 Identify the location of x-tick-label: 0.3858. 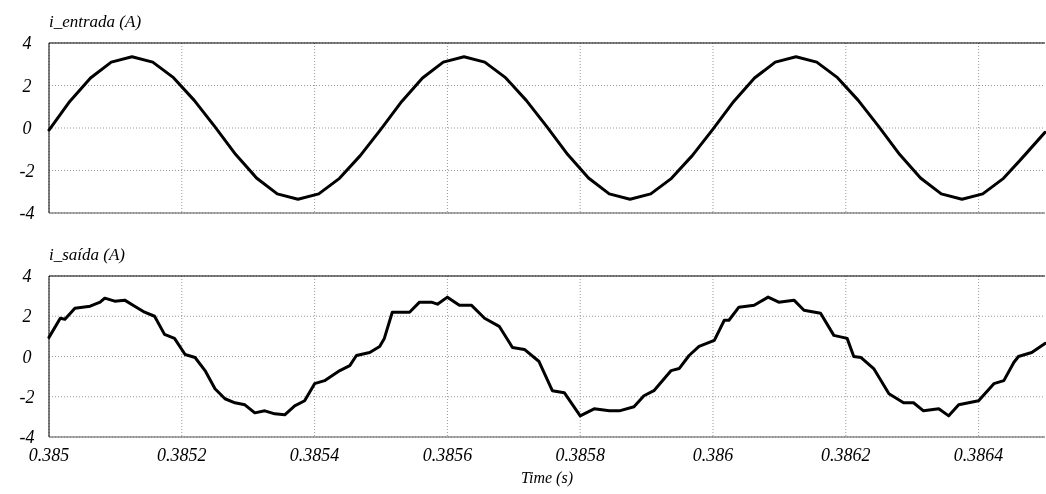
(580, 455).